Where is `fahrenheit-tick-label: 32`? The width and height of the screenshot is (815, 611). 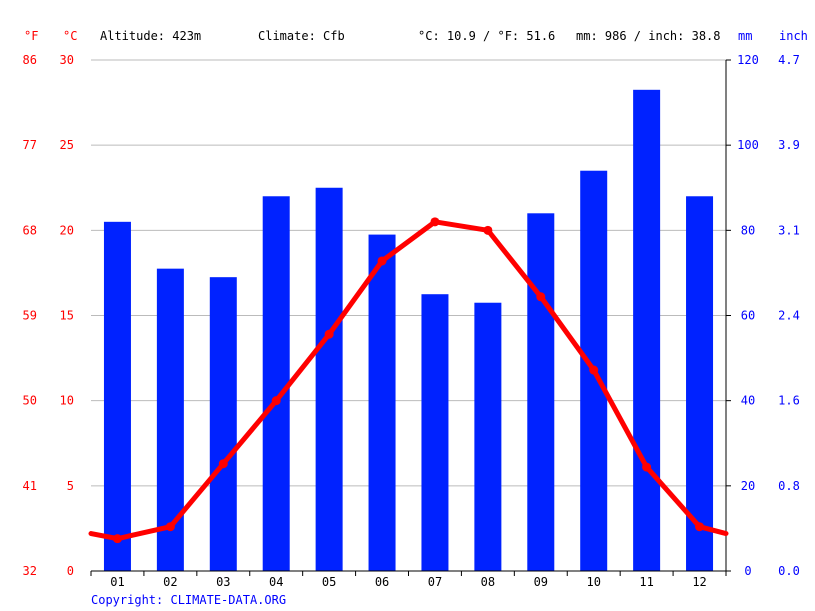
fahrenheit-tick-label: 32 is located at coordinates (30, 571).